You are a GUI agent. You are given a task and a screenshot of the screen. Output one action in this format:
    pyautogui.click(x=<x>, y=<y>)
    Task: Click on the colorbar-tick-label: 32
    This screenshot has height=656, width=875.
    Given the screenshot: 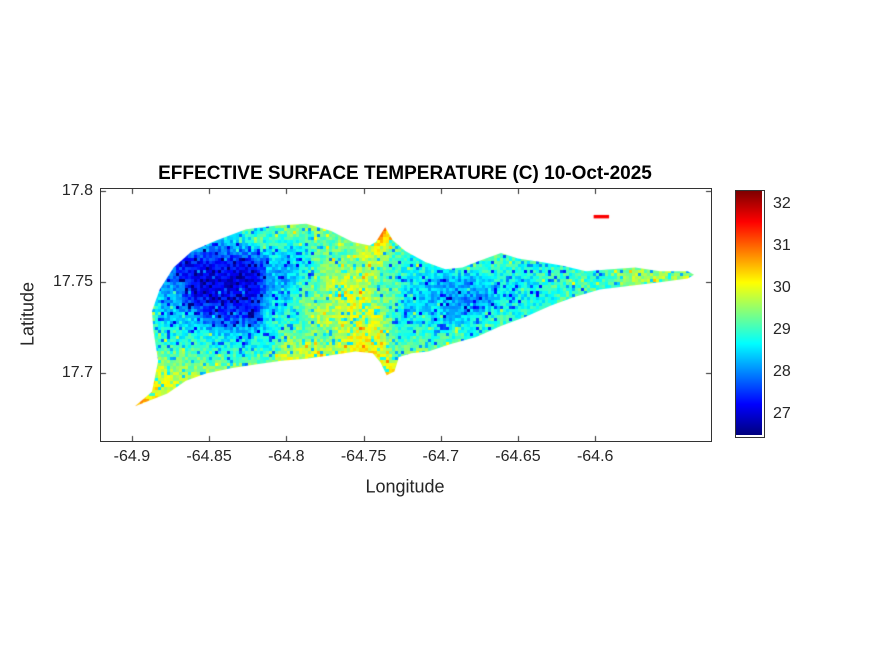 What is the action you would take?
    pyautogui.click(x=782, y=203)
    